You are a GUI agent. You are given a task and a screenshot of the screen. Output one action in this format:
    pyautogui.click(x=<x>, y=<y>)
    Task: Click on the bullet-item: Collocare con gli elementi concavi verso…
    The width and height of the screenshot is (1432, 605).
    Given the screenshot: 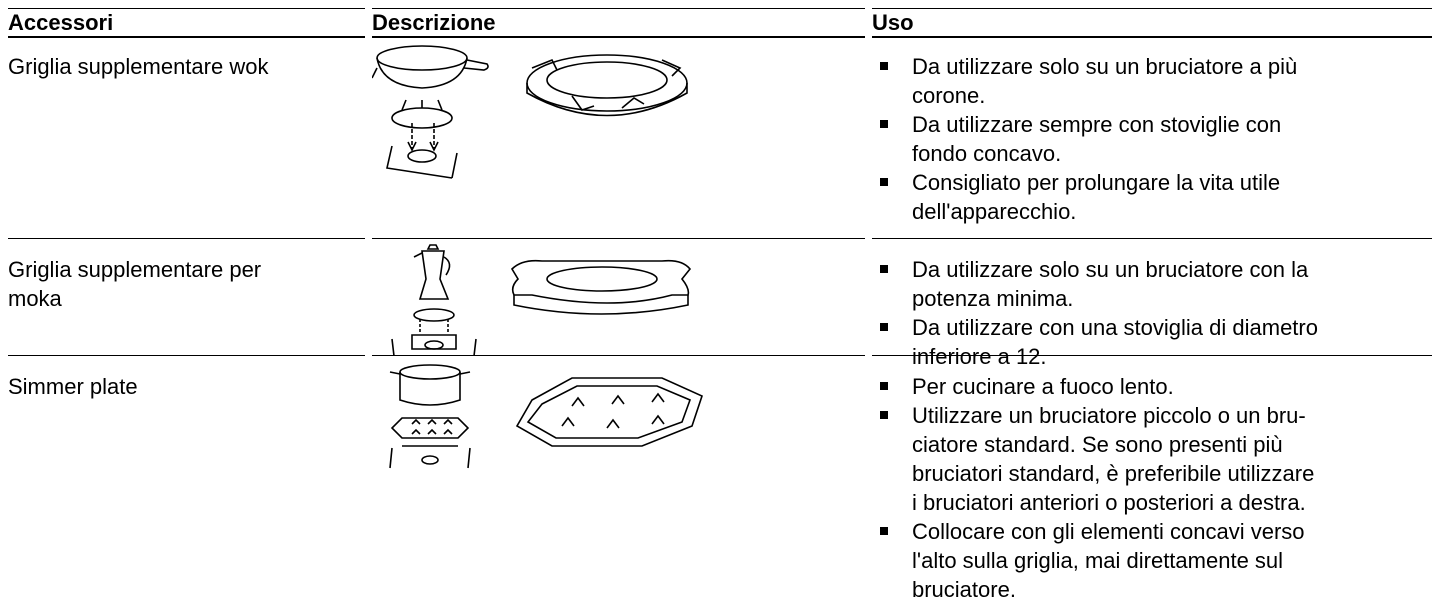 What is the action you would take?
    pyautogui.click(x=1152, y=560)
    